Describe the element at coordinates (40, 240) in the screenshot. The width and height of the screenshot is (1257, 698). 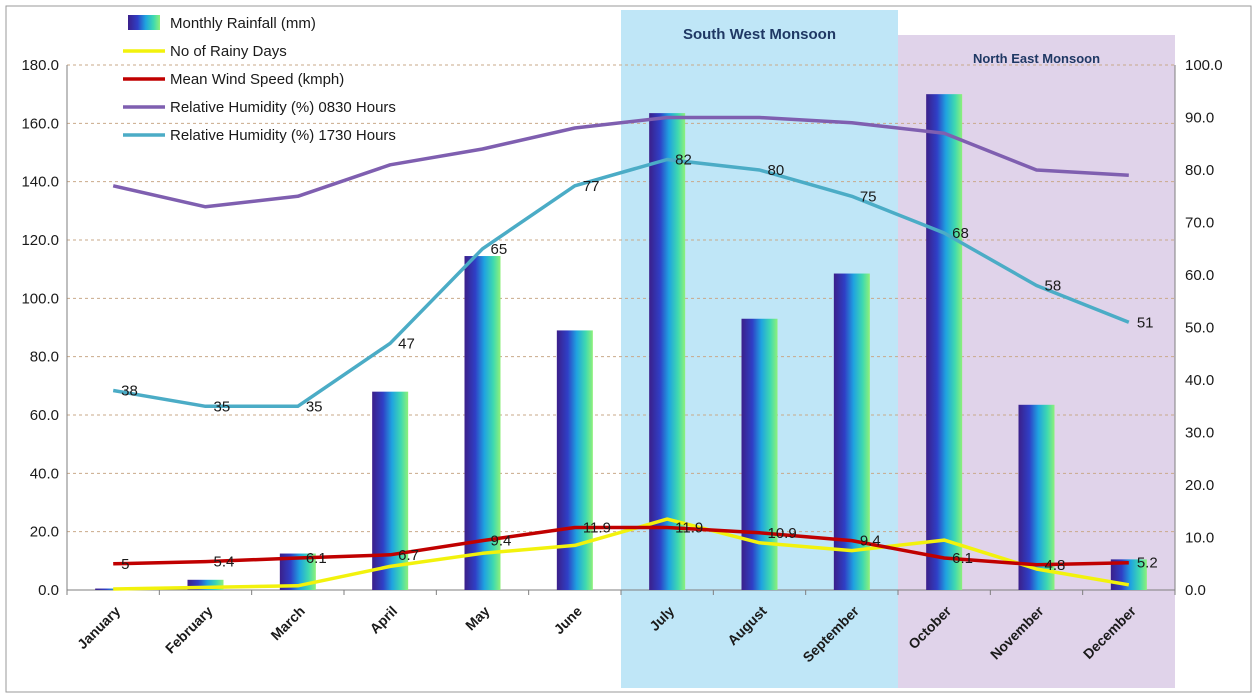
I see `y-left-tick-label: 120.0` at that location.